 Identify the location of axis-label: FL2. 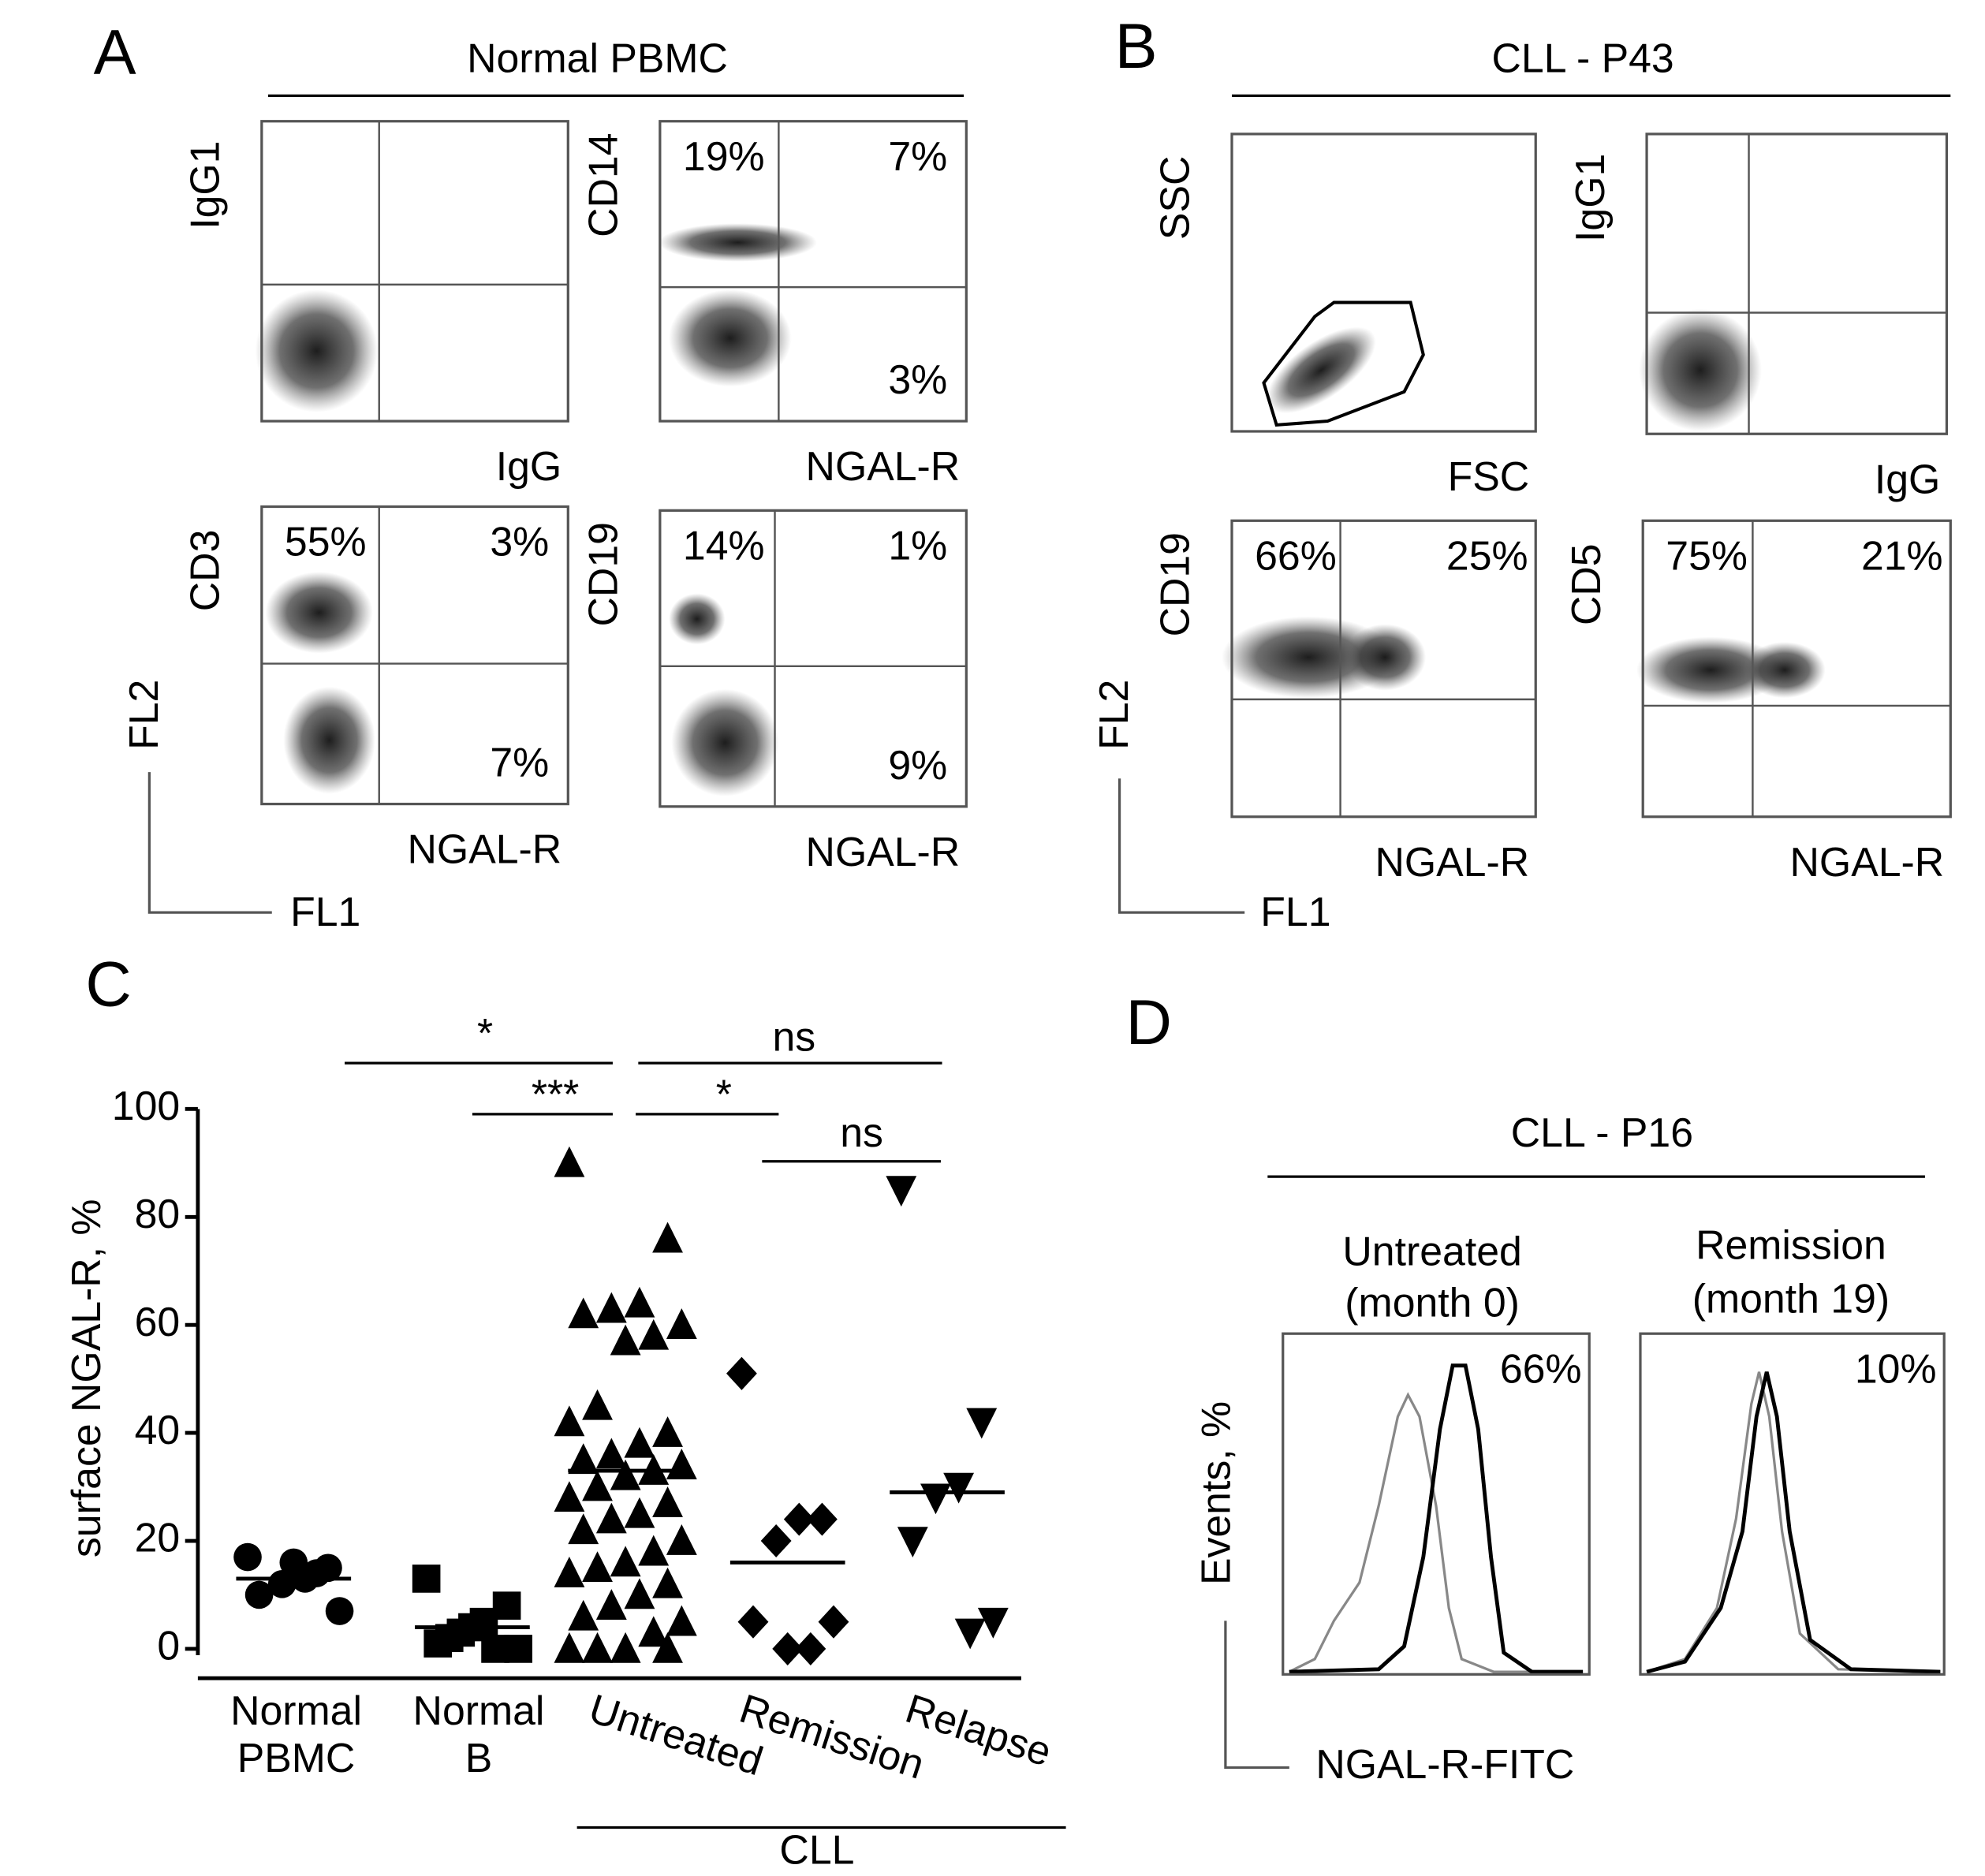
(143, 715).